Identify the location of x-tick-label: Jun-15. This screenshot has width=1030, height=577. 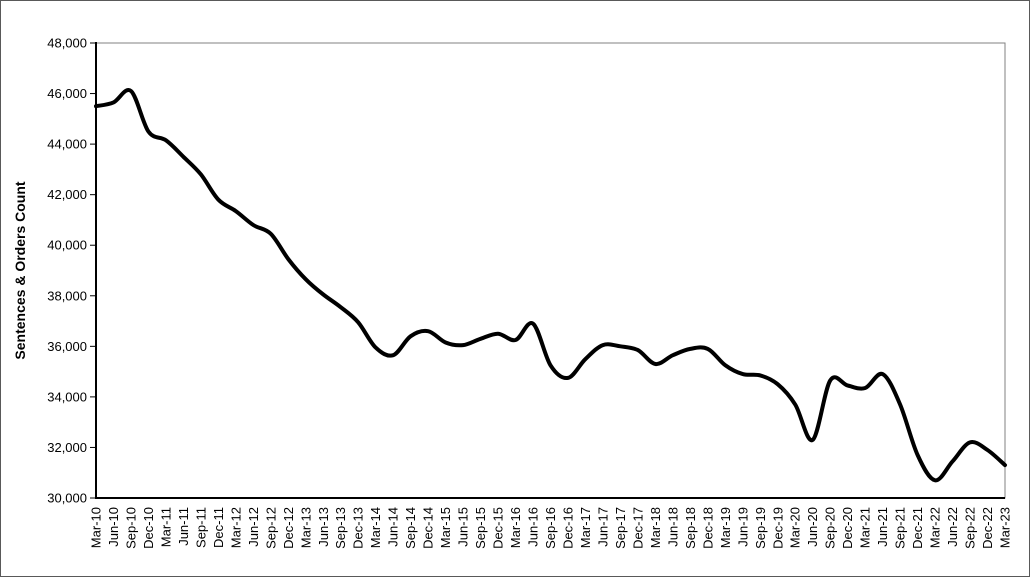
(463, 527).